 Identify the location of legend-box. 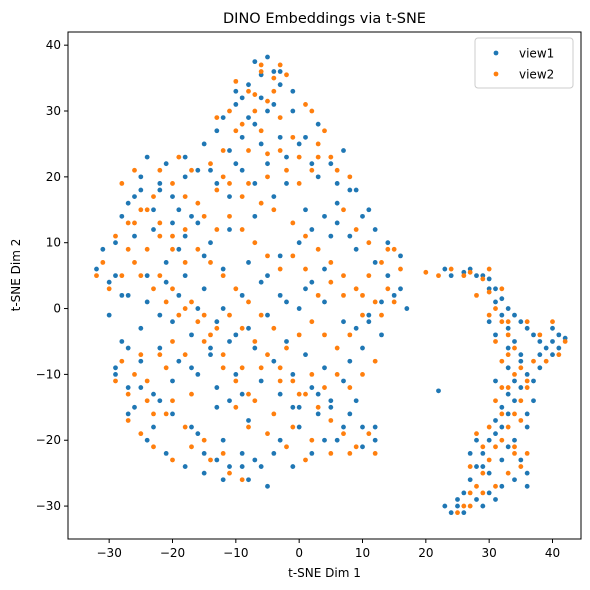
(524, 63).